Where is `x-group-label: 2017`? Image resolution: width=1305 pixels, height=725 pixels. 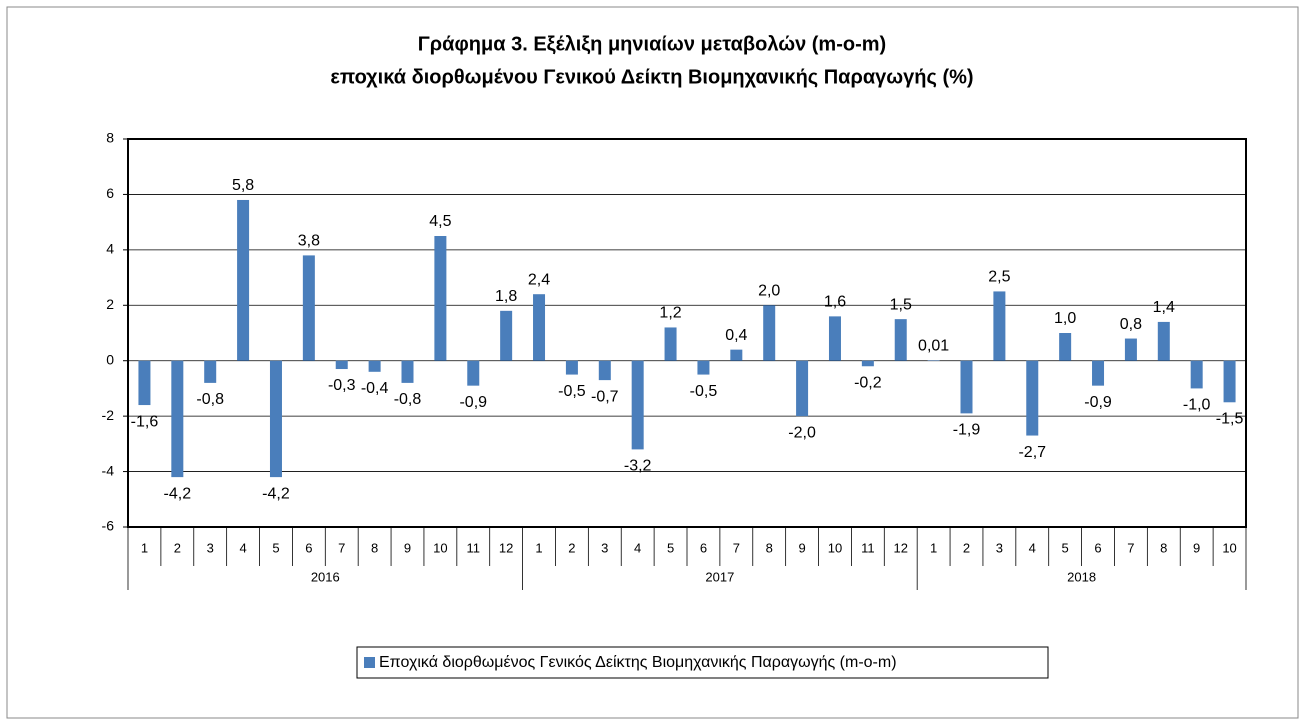
x-group-label: 2017 is located at coordinates (719, 576).